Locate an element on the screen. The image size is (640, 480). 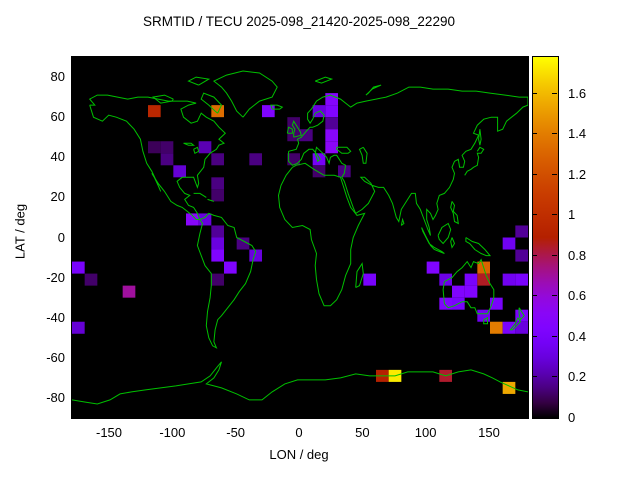
x-axis-label: LON / deg is located at coordinates (299, 454).